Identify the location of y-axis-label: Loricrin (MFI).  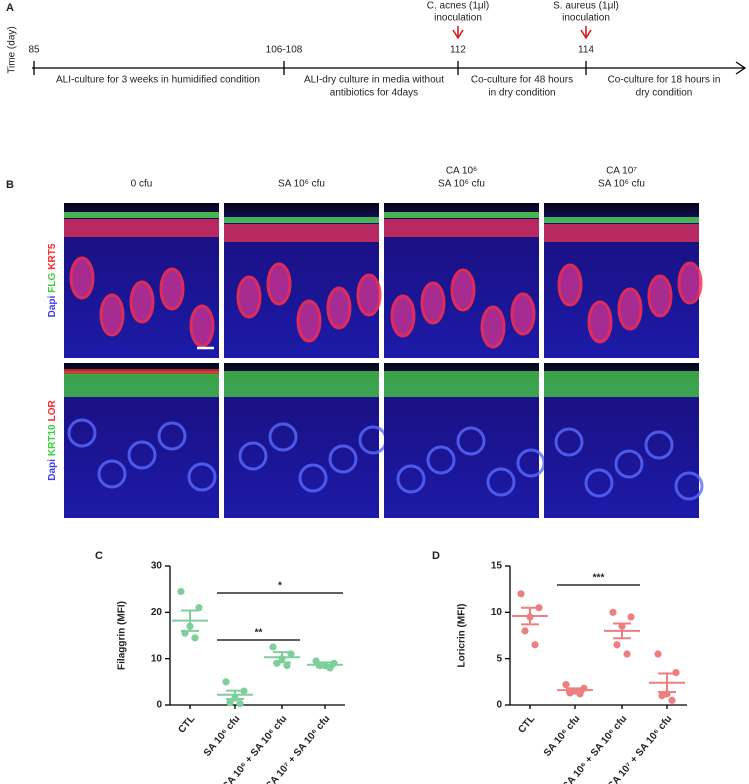
(462, 636).